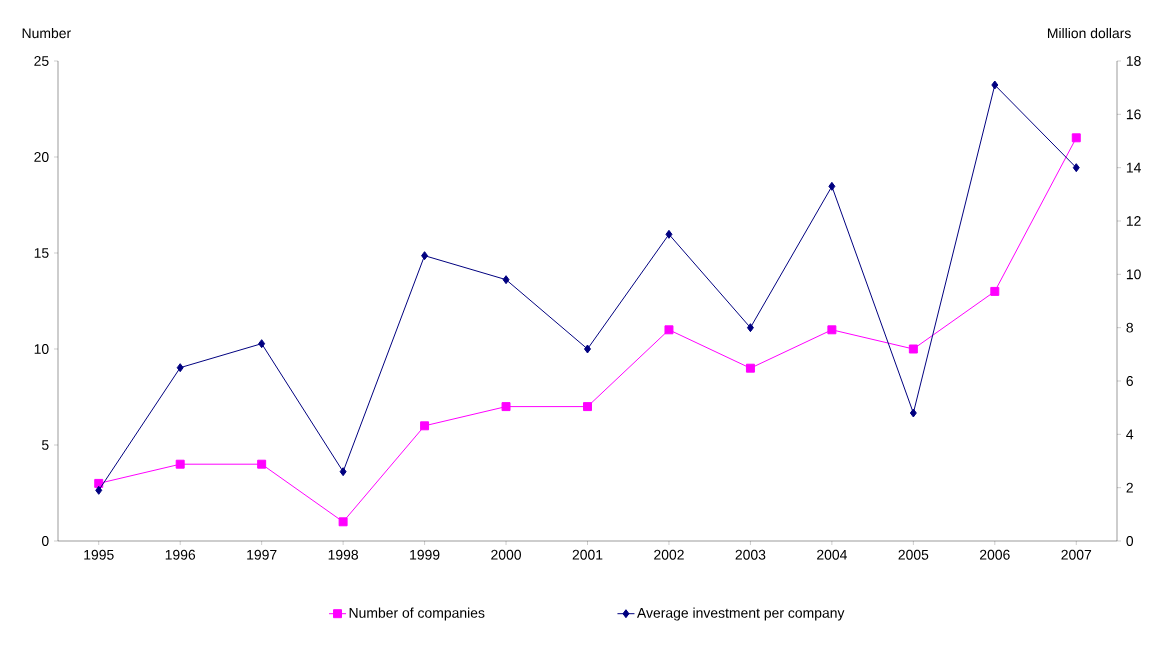  What do you see at coordinates (41, 253) in the screenshot?
I see `y-tick-label: 15` at bounding box center [41, 253].